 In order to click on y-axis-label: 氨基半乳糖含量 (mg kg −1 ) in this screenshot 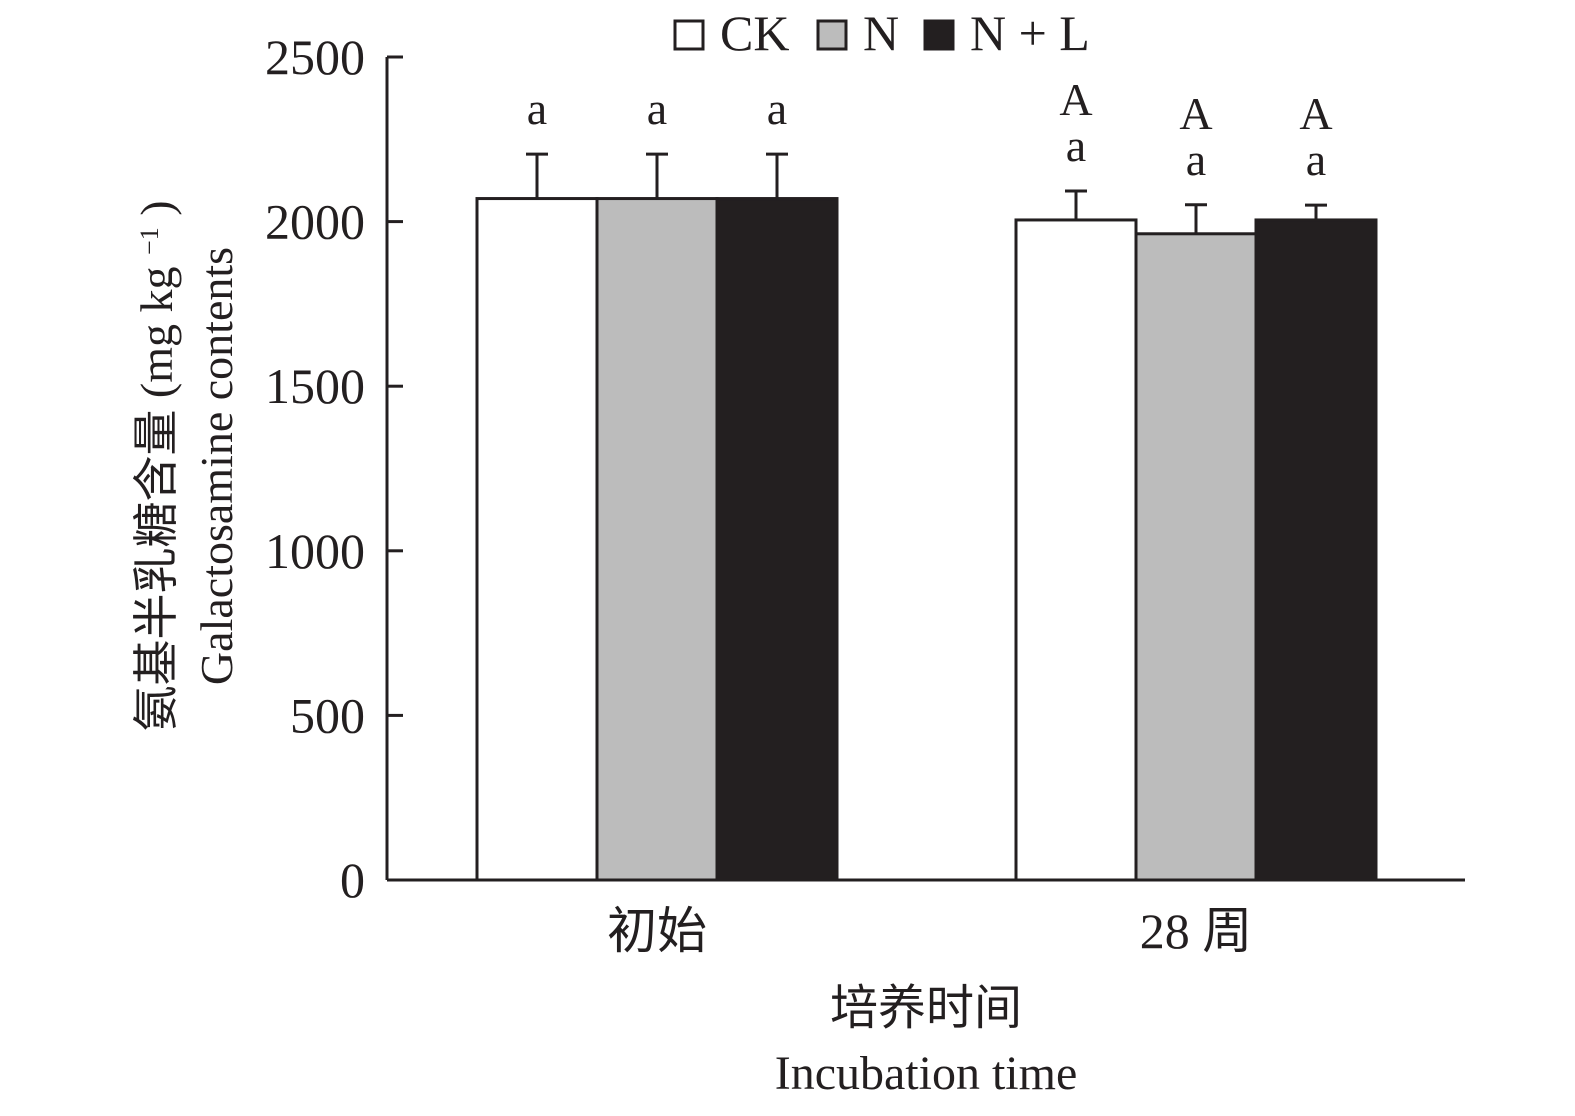, I will do `click(156, 465)`.